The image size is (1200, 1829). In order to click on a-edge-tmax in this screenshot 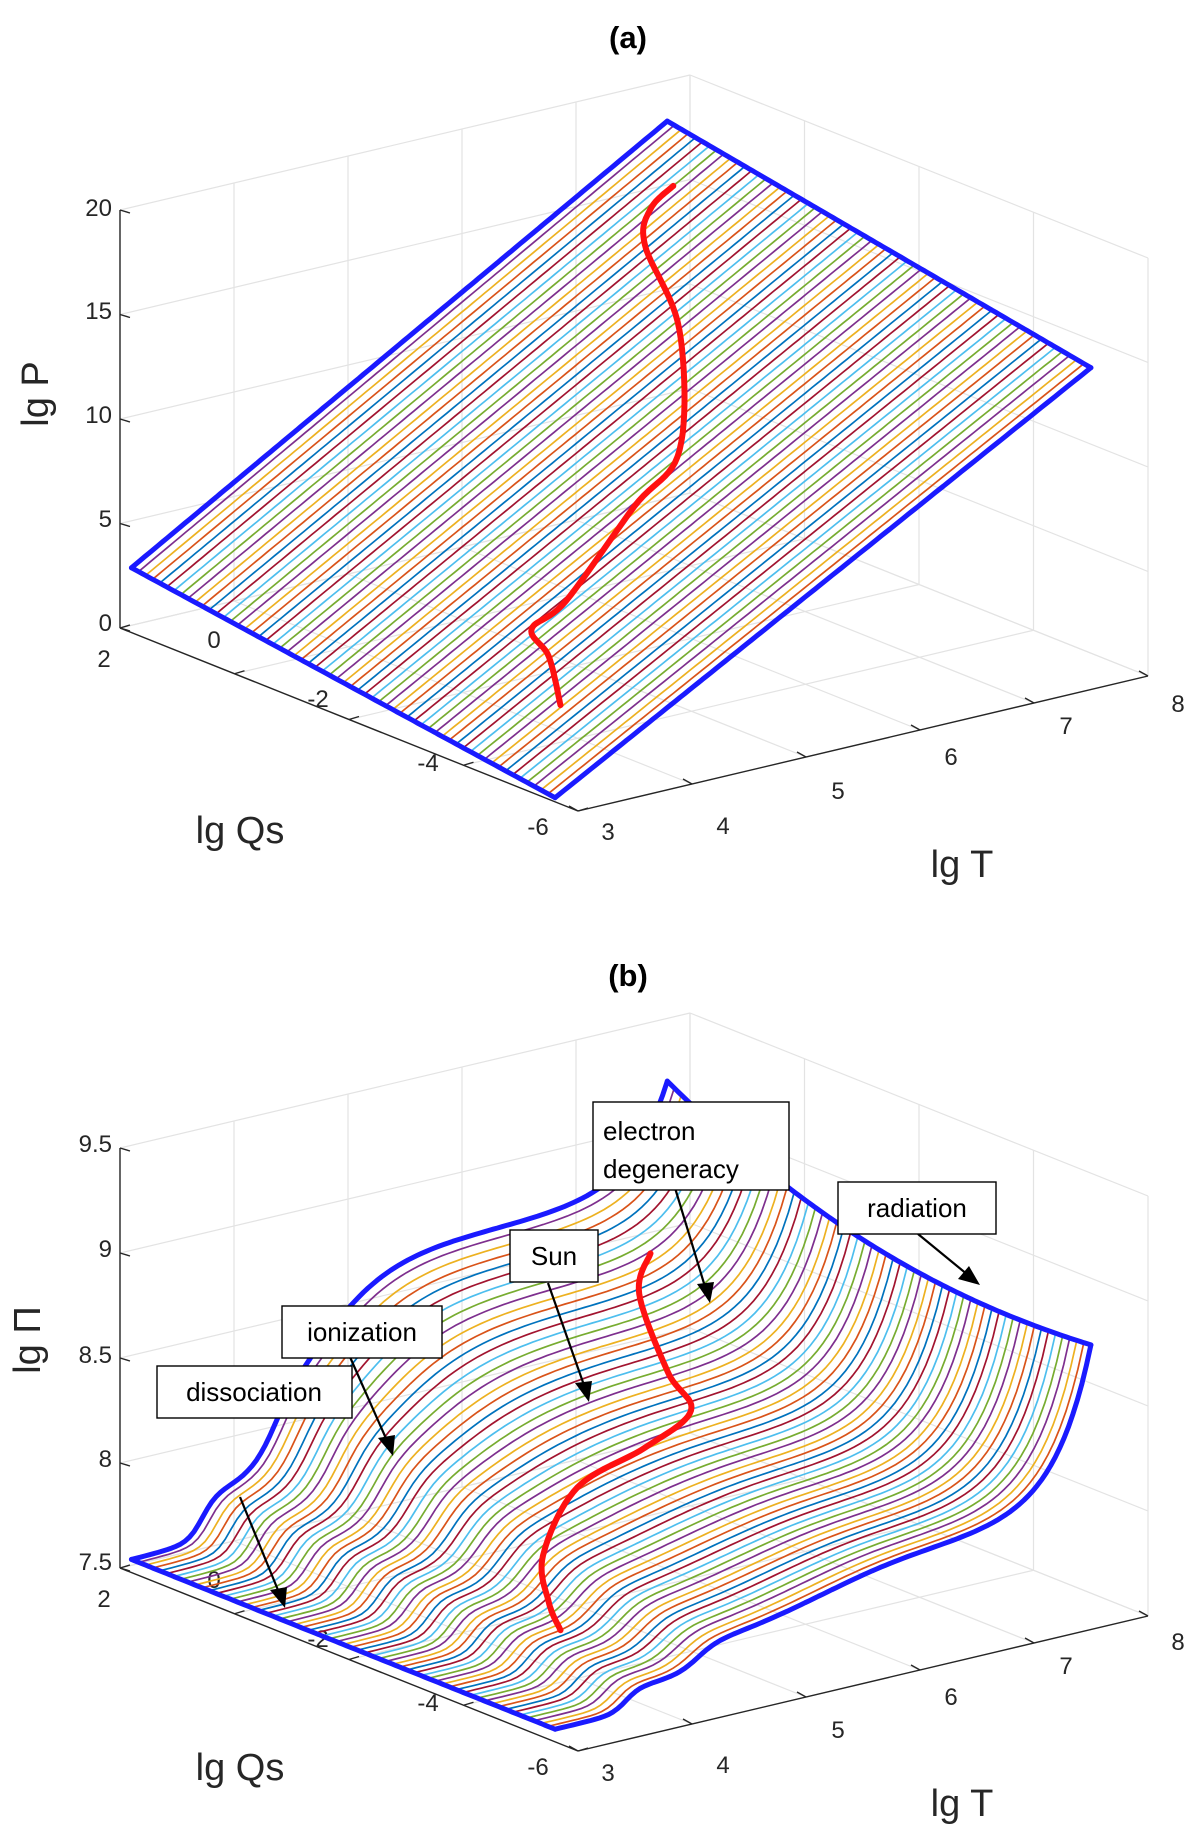, I will do `click(879, 244)`.